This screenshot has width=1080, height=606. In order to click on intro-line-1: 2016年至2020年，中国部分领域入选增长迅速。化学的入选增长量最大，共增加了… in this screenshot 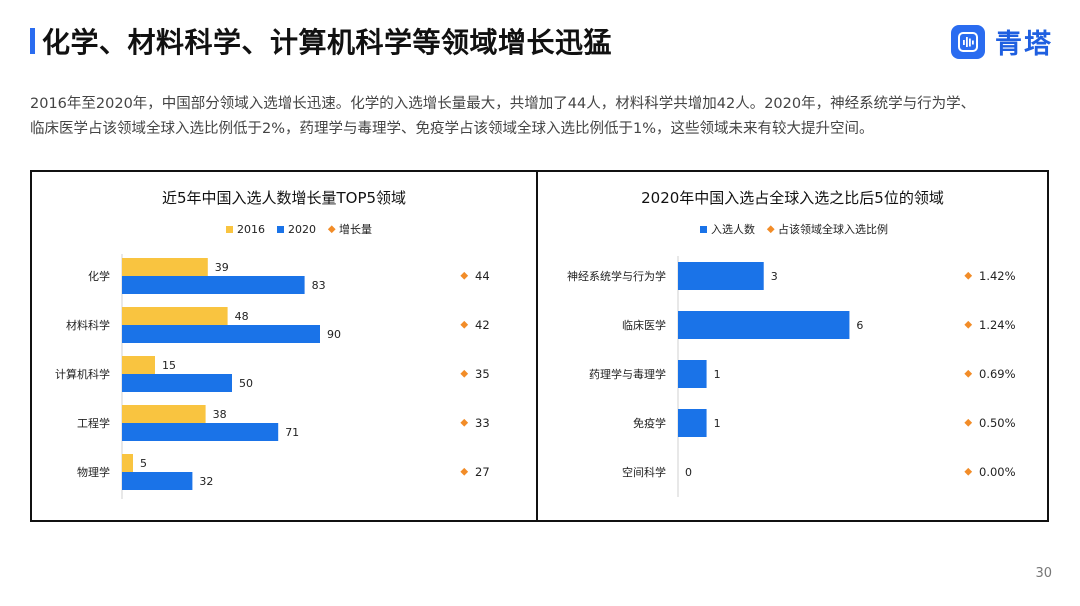, I will do `click(503, 104)`.